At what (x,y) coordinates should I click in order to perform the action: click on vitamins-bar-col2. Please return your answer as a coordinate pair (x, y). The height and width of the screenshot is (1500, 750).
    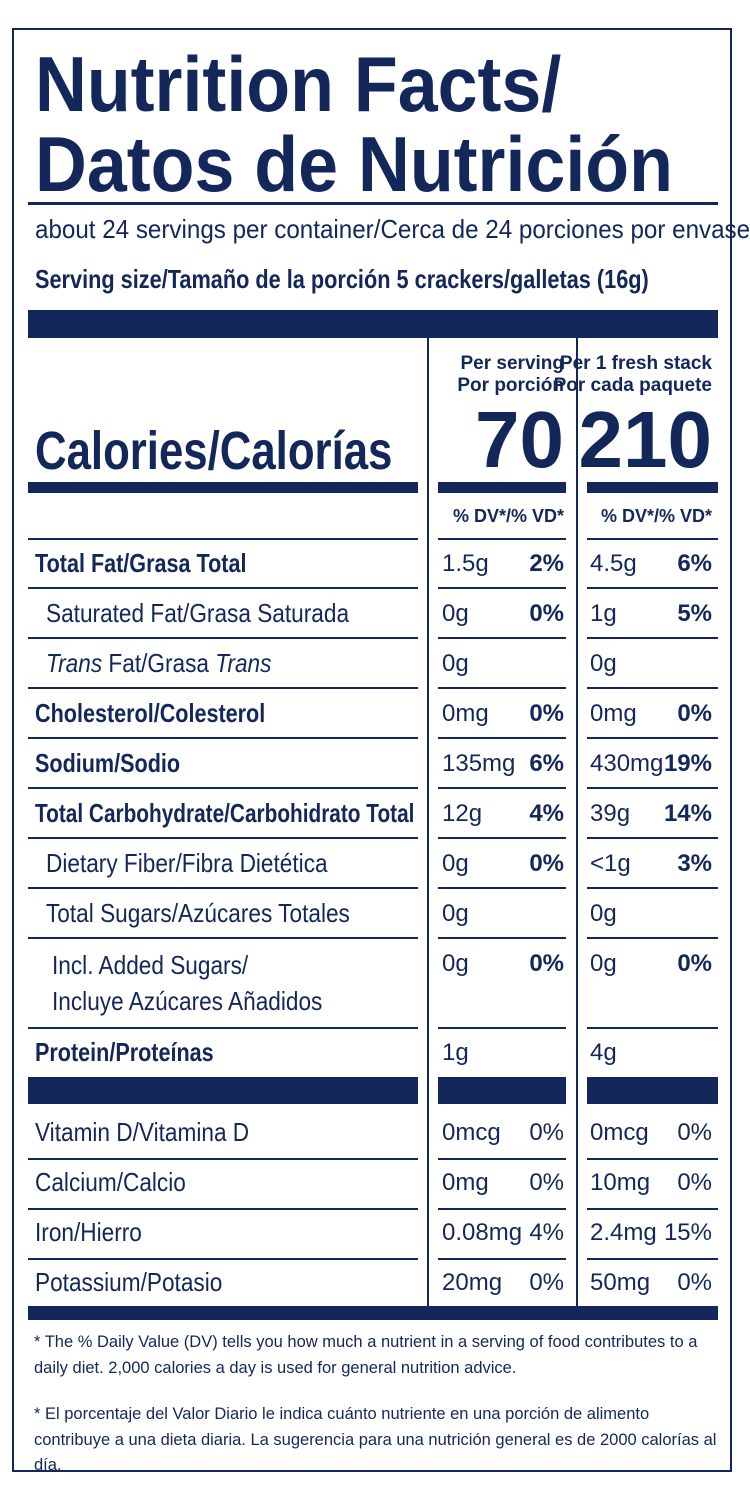
    Looking at the image, I should click on (652, 1090).